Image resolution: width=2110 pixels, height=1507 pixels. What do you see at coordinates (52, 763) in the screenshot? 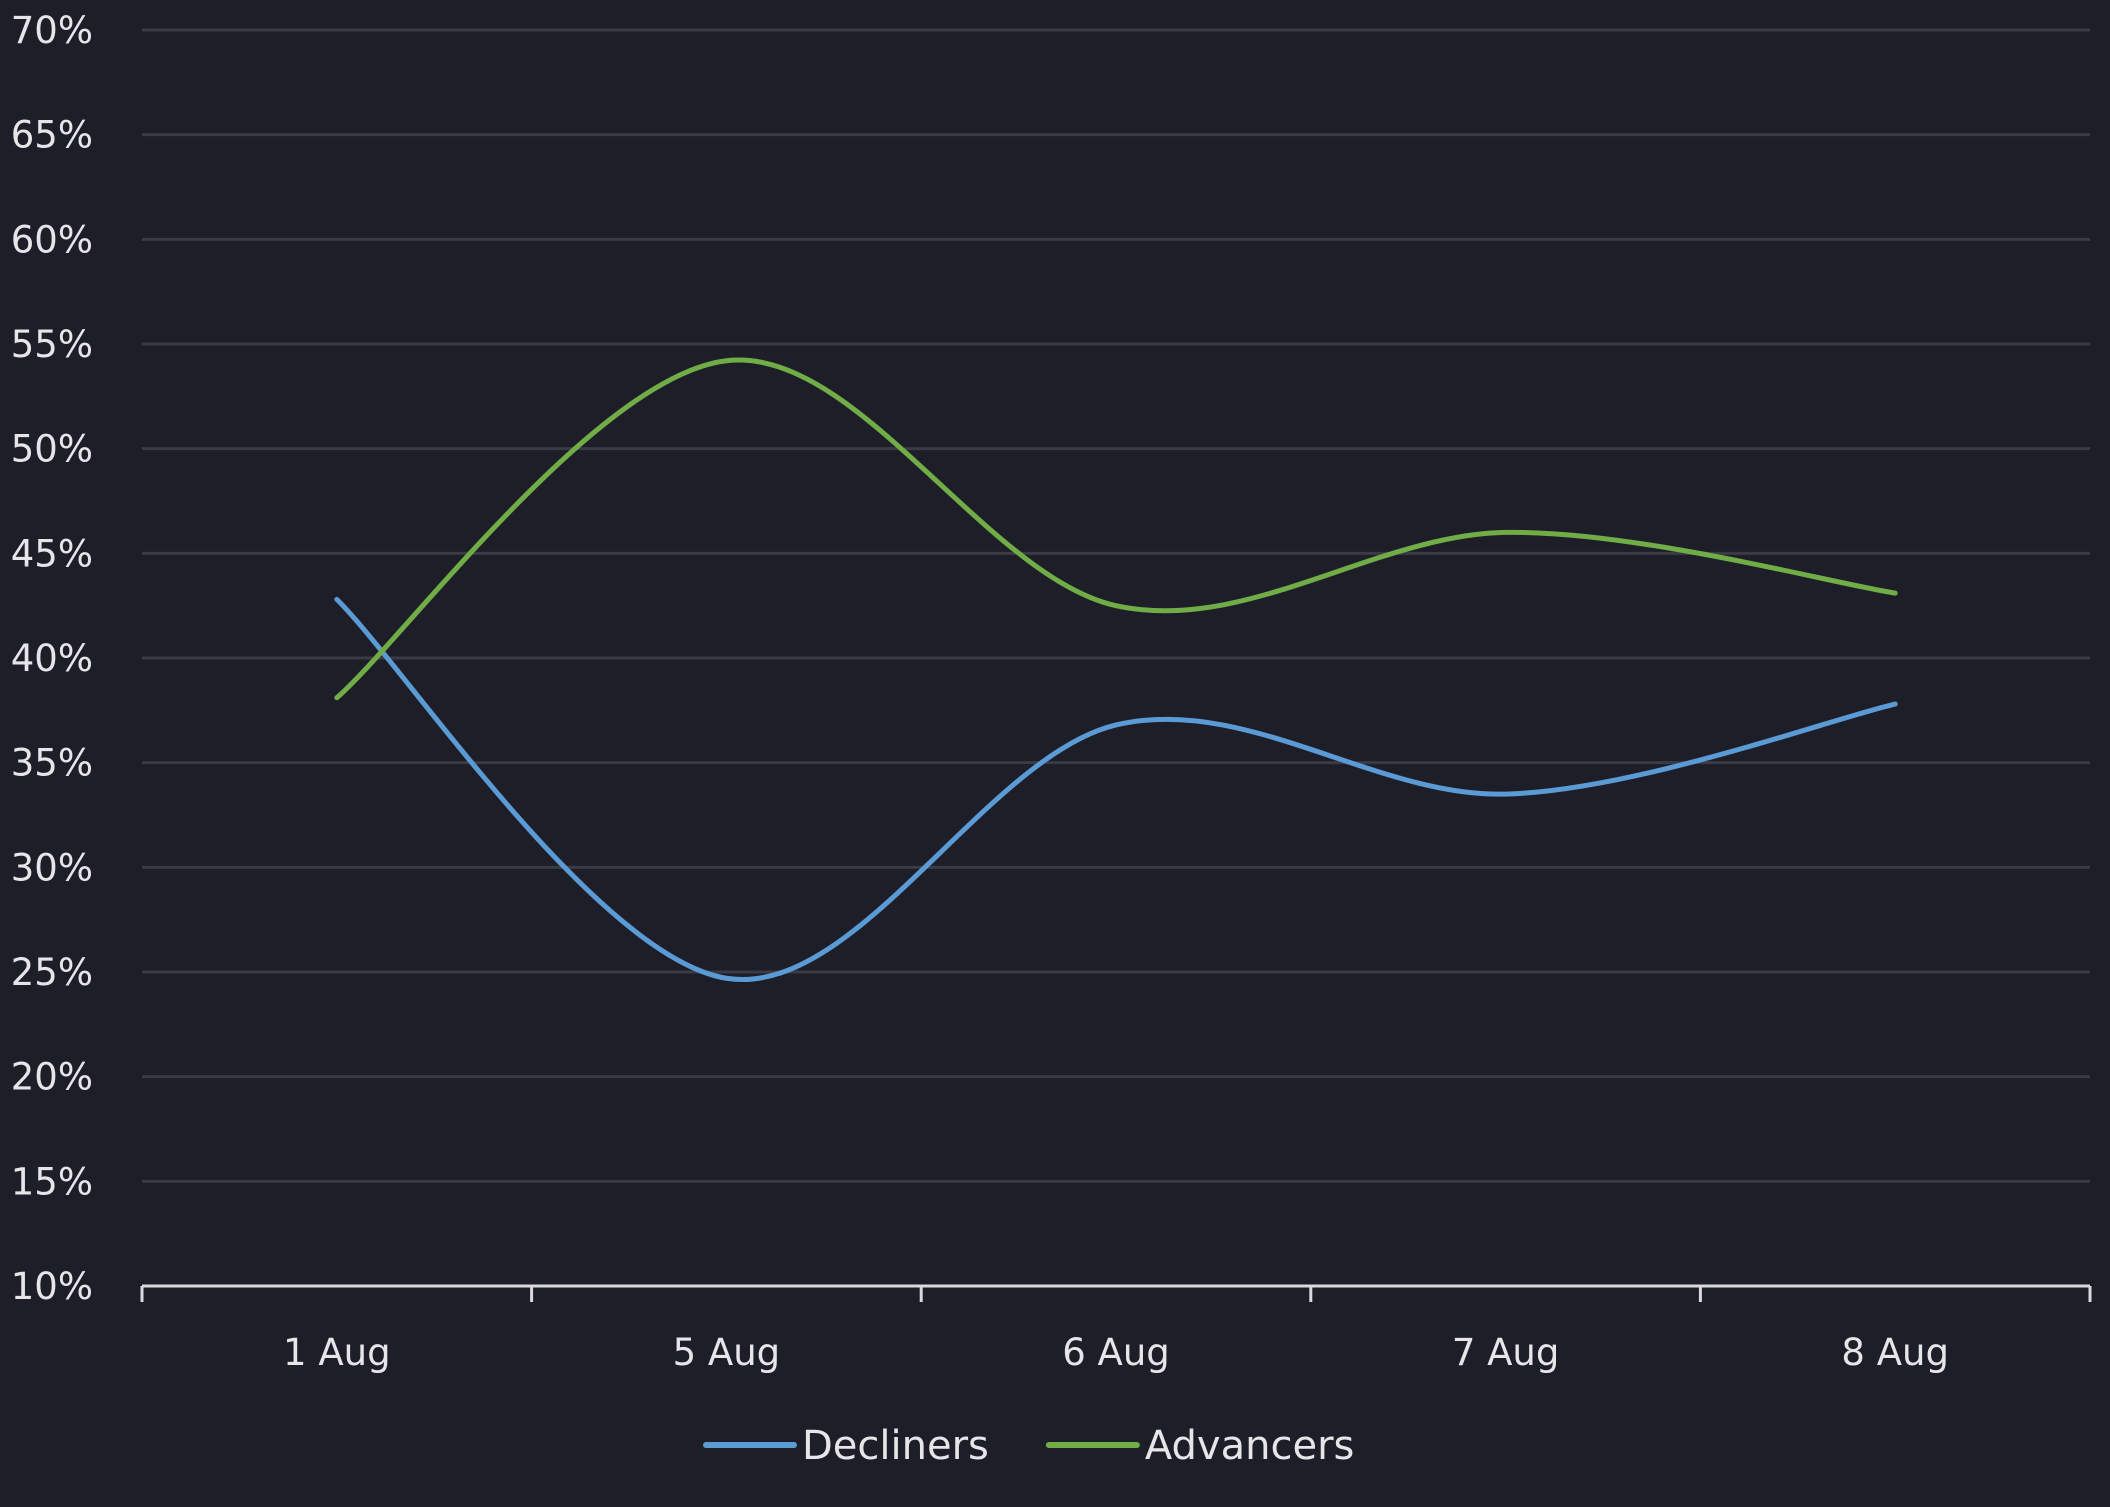
I see `y-tick-label: 35%` at bounding box center [52, 763].